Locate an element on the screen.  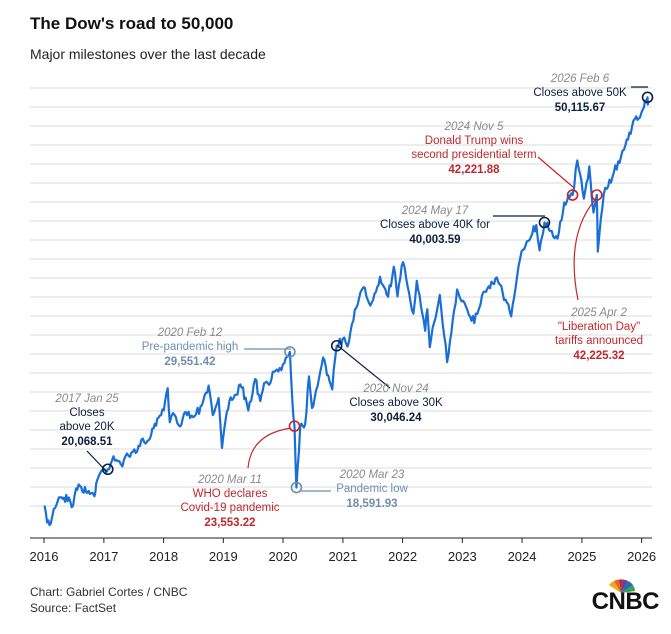
annotation-text: Closes above 50K is located at coordinates (580, 93).